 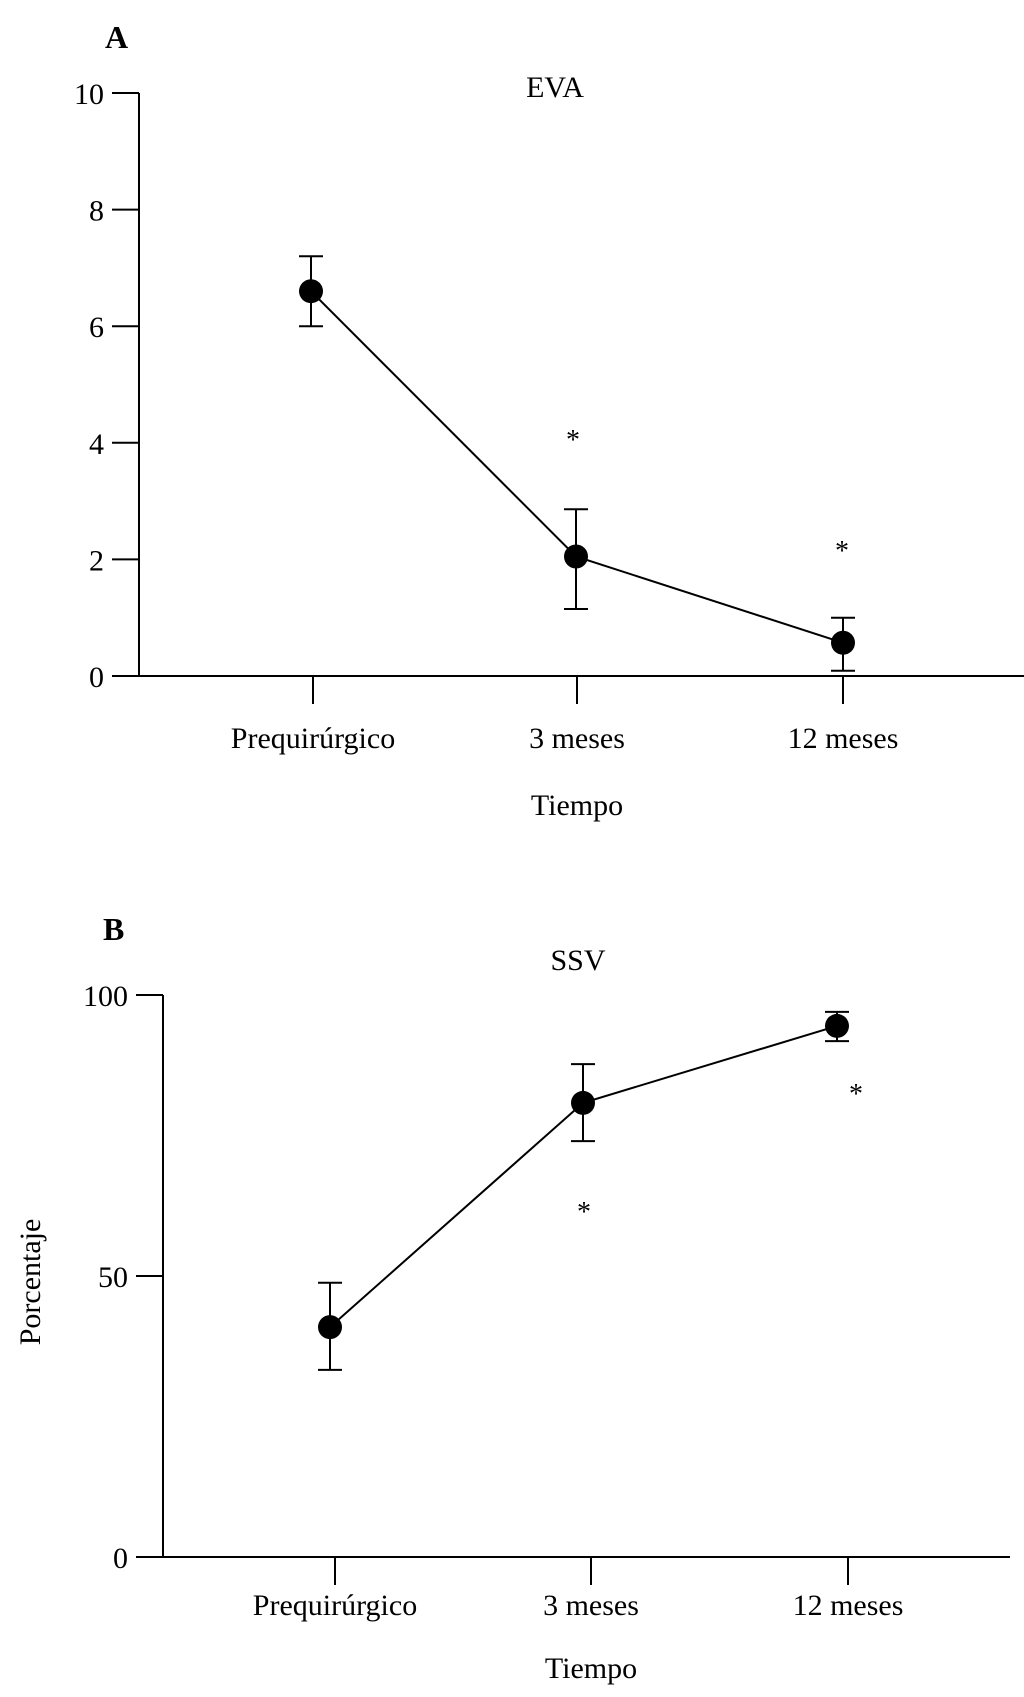 I want to click on panel-a-x-tick-label: Prequirúrgico, so click(x=313, y=738).